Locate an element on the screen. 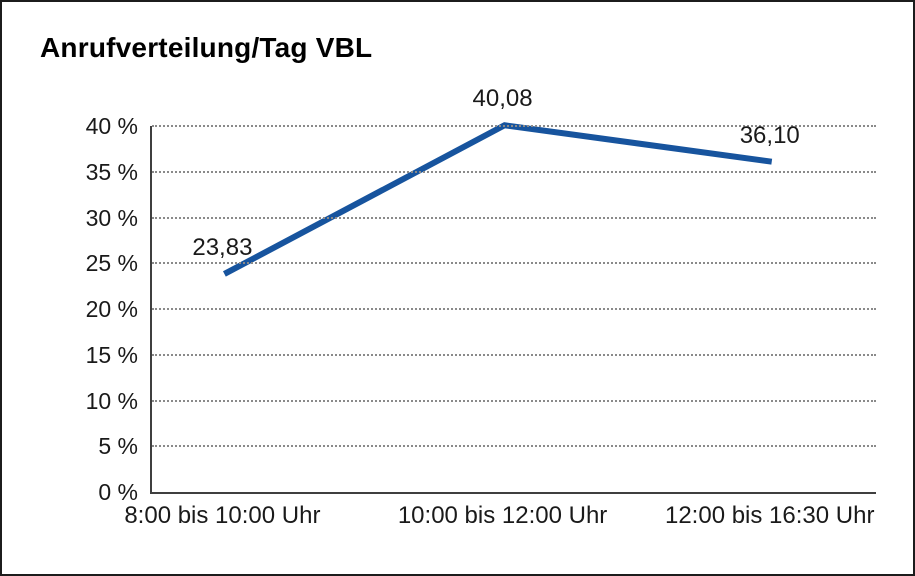  x-tick-label: 10:00 bis 12:00 Uhr is located at coordinates (502, 515).